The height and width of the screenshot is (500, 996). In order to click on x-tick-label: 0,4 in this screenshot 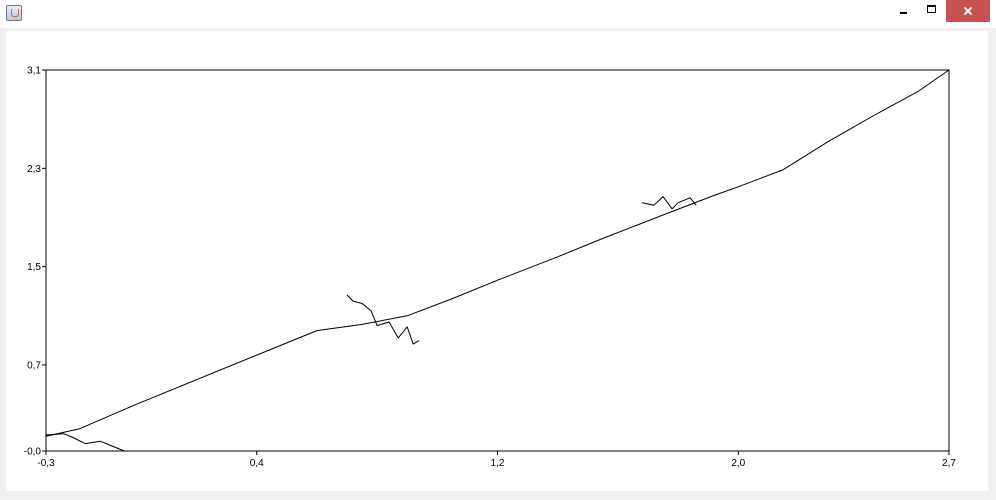, I will do `click(257, 463)`.